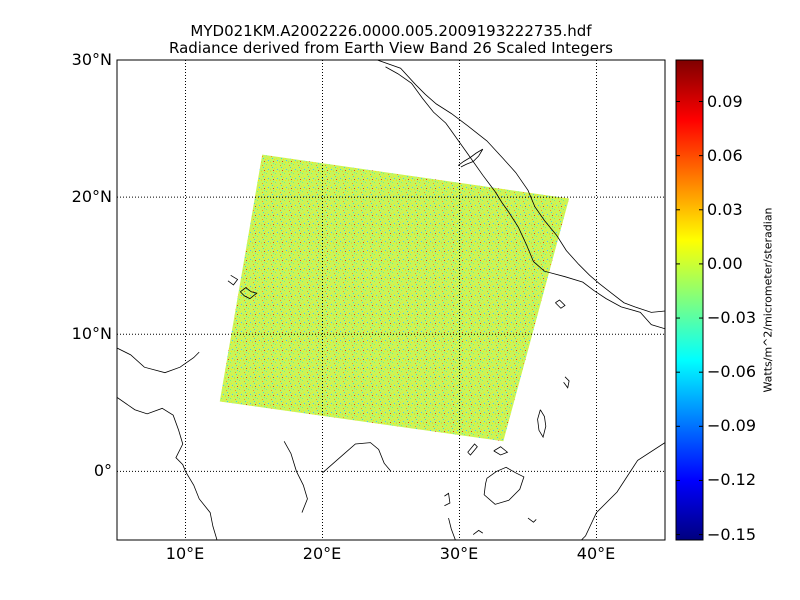 The width and height of the screenshot is (800, 600). What do you see at coordinates (459, 553) in the screenshot?
I see `lon-label-30e: 30°E` at bounding box center [459, 553].